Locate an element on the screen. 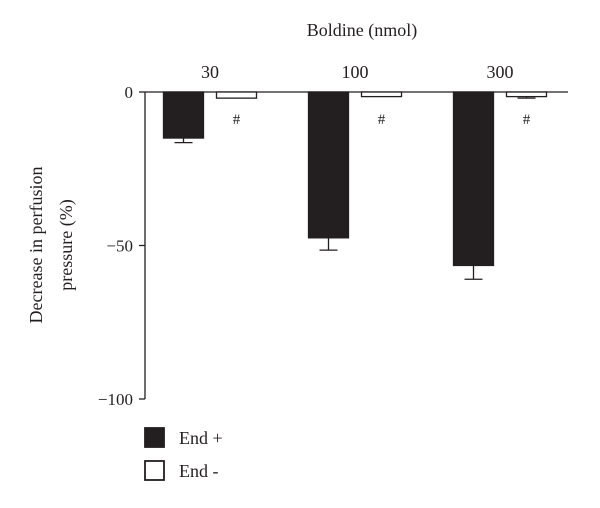 The width and height of the screenshot is (600, 508). y-axis-title-line-2: pressure (%) is located at coordinates (66, 244).